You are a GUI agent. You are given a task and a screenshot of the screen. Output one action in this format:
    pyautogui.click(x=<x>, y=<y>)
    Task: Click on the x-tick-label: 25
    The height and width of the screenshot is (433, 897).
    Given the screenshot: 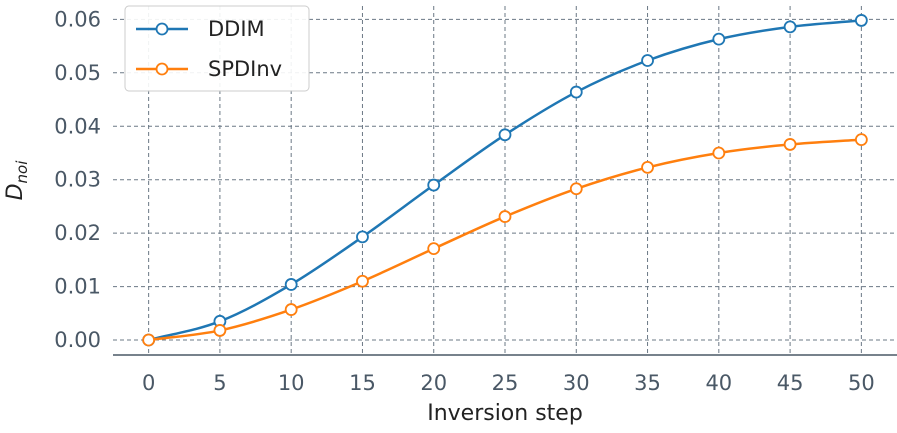 What is the action you would take?
    pyautogui.click(x=505, y=383)
    